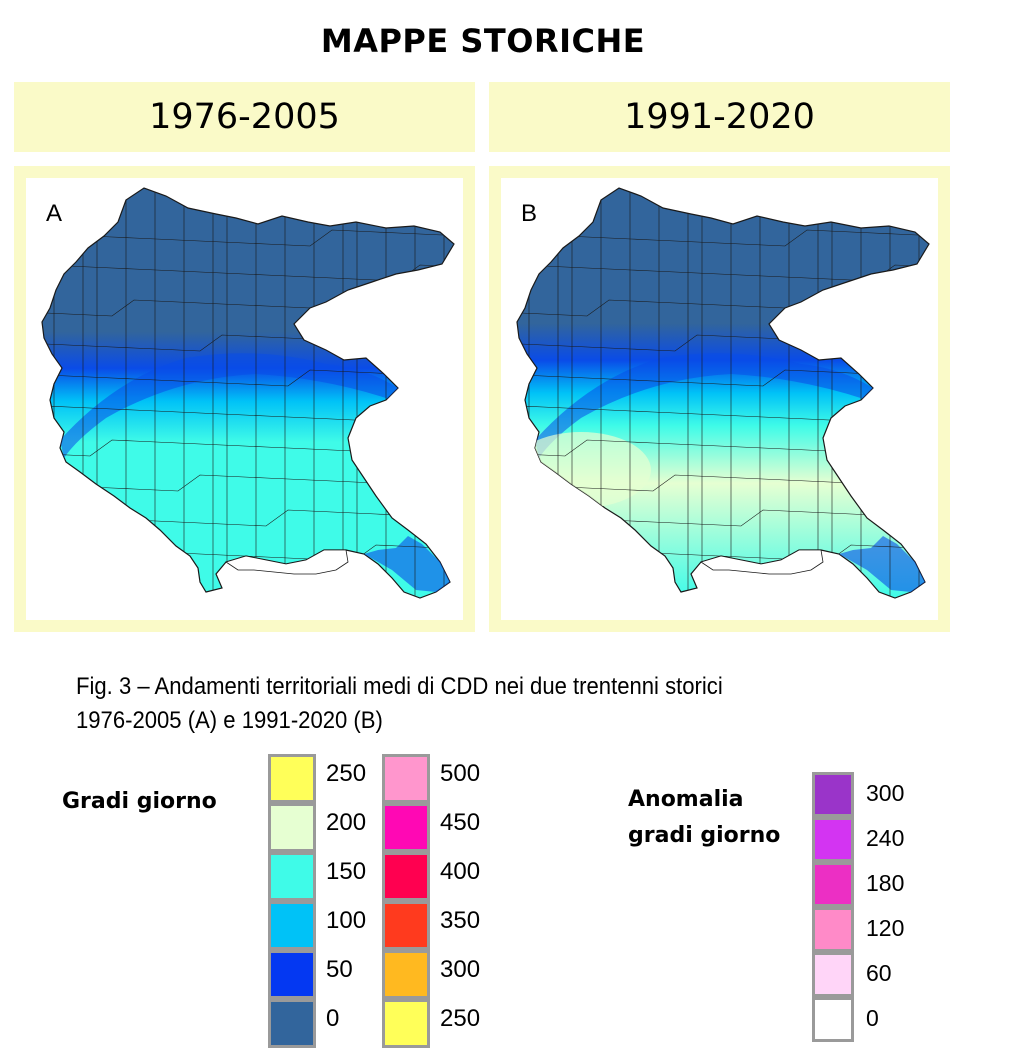 This screenshot has width=1032, height=1052. What do you see at coordinates (529, 213) in the screenshot?
I see `panel-letter-b: B` at bounding box center [529, 213].